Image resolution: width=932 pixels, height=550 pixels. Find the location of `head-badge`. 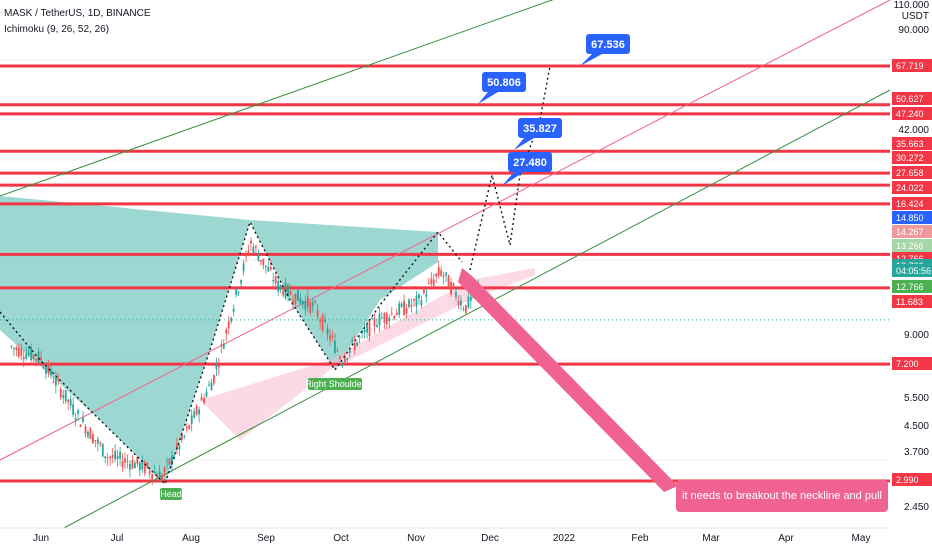

head-badge is located at coordinates (171, 494).